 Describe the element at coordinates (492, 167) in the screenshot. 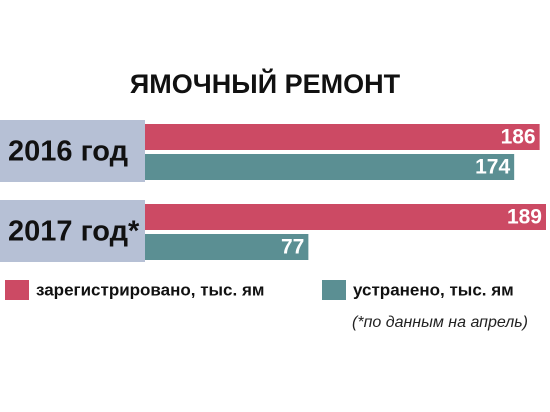

I see `value-label: 174` at that location.